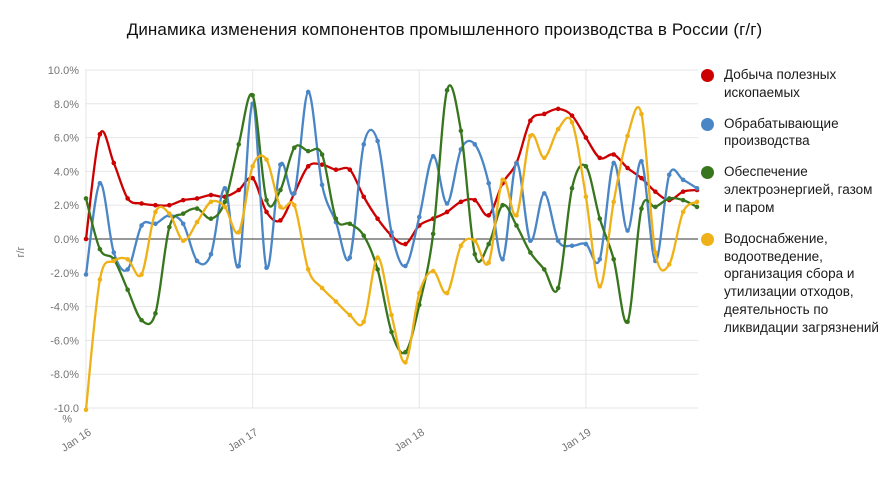  I want to click on legend-item-mining: Добыча полезных ископаемых, so click(792, 84).